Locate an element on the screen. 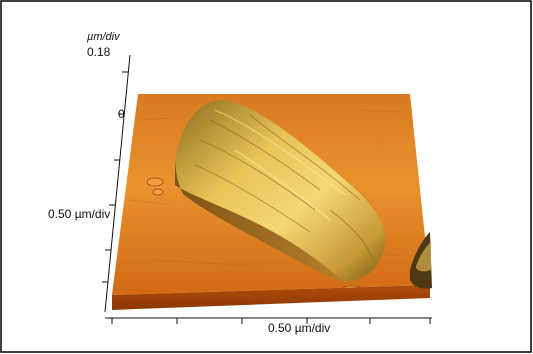  surface-front-wall is located at coordinates (271, 297).